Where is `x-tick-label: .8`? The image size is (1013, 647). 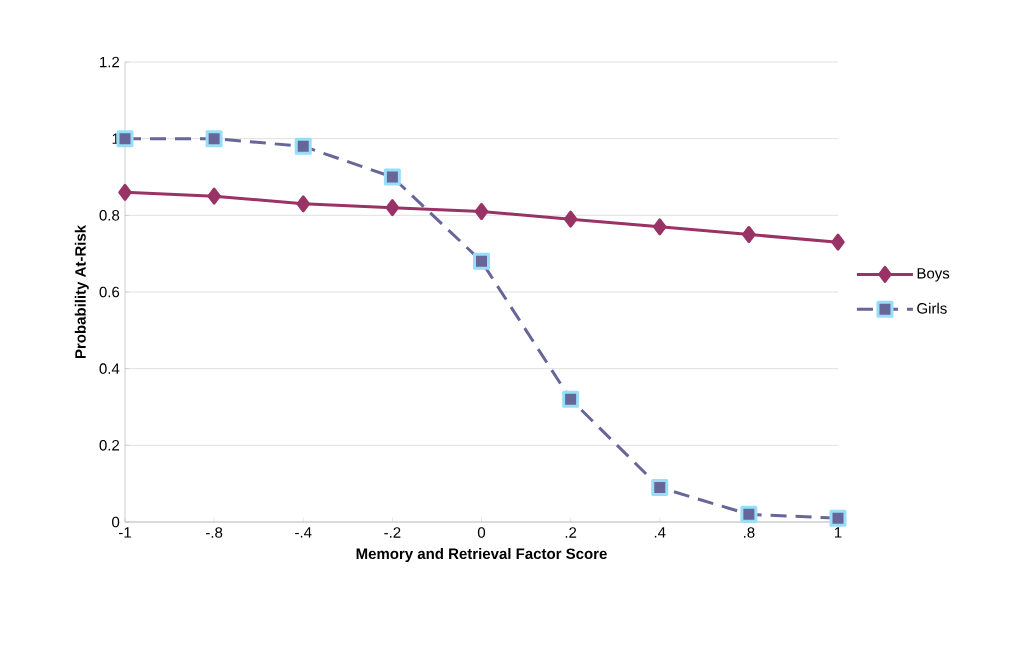 x-tick-label: .8 is located at coordinates (749, 532).